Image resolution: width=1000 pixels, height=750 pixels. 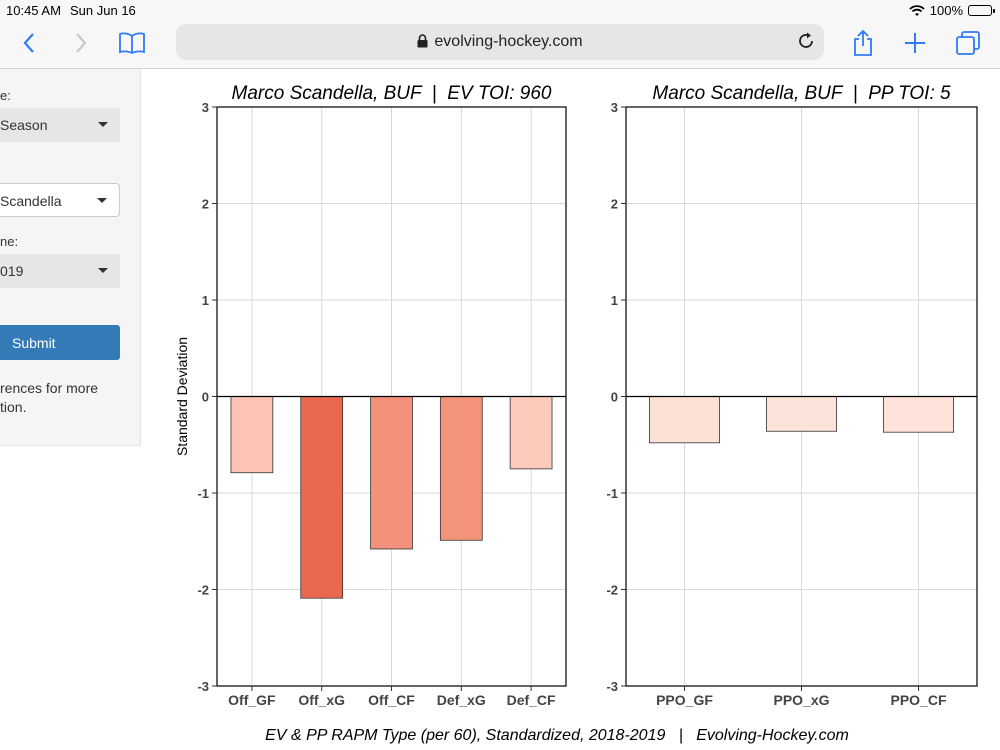 What do you see at coordinates (500, 10) in the screenshot?
I see `status-bar: 10:45 AM Sun Jun 16 100%` at bounding box center [500, 10].